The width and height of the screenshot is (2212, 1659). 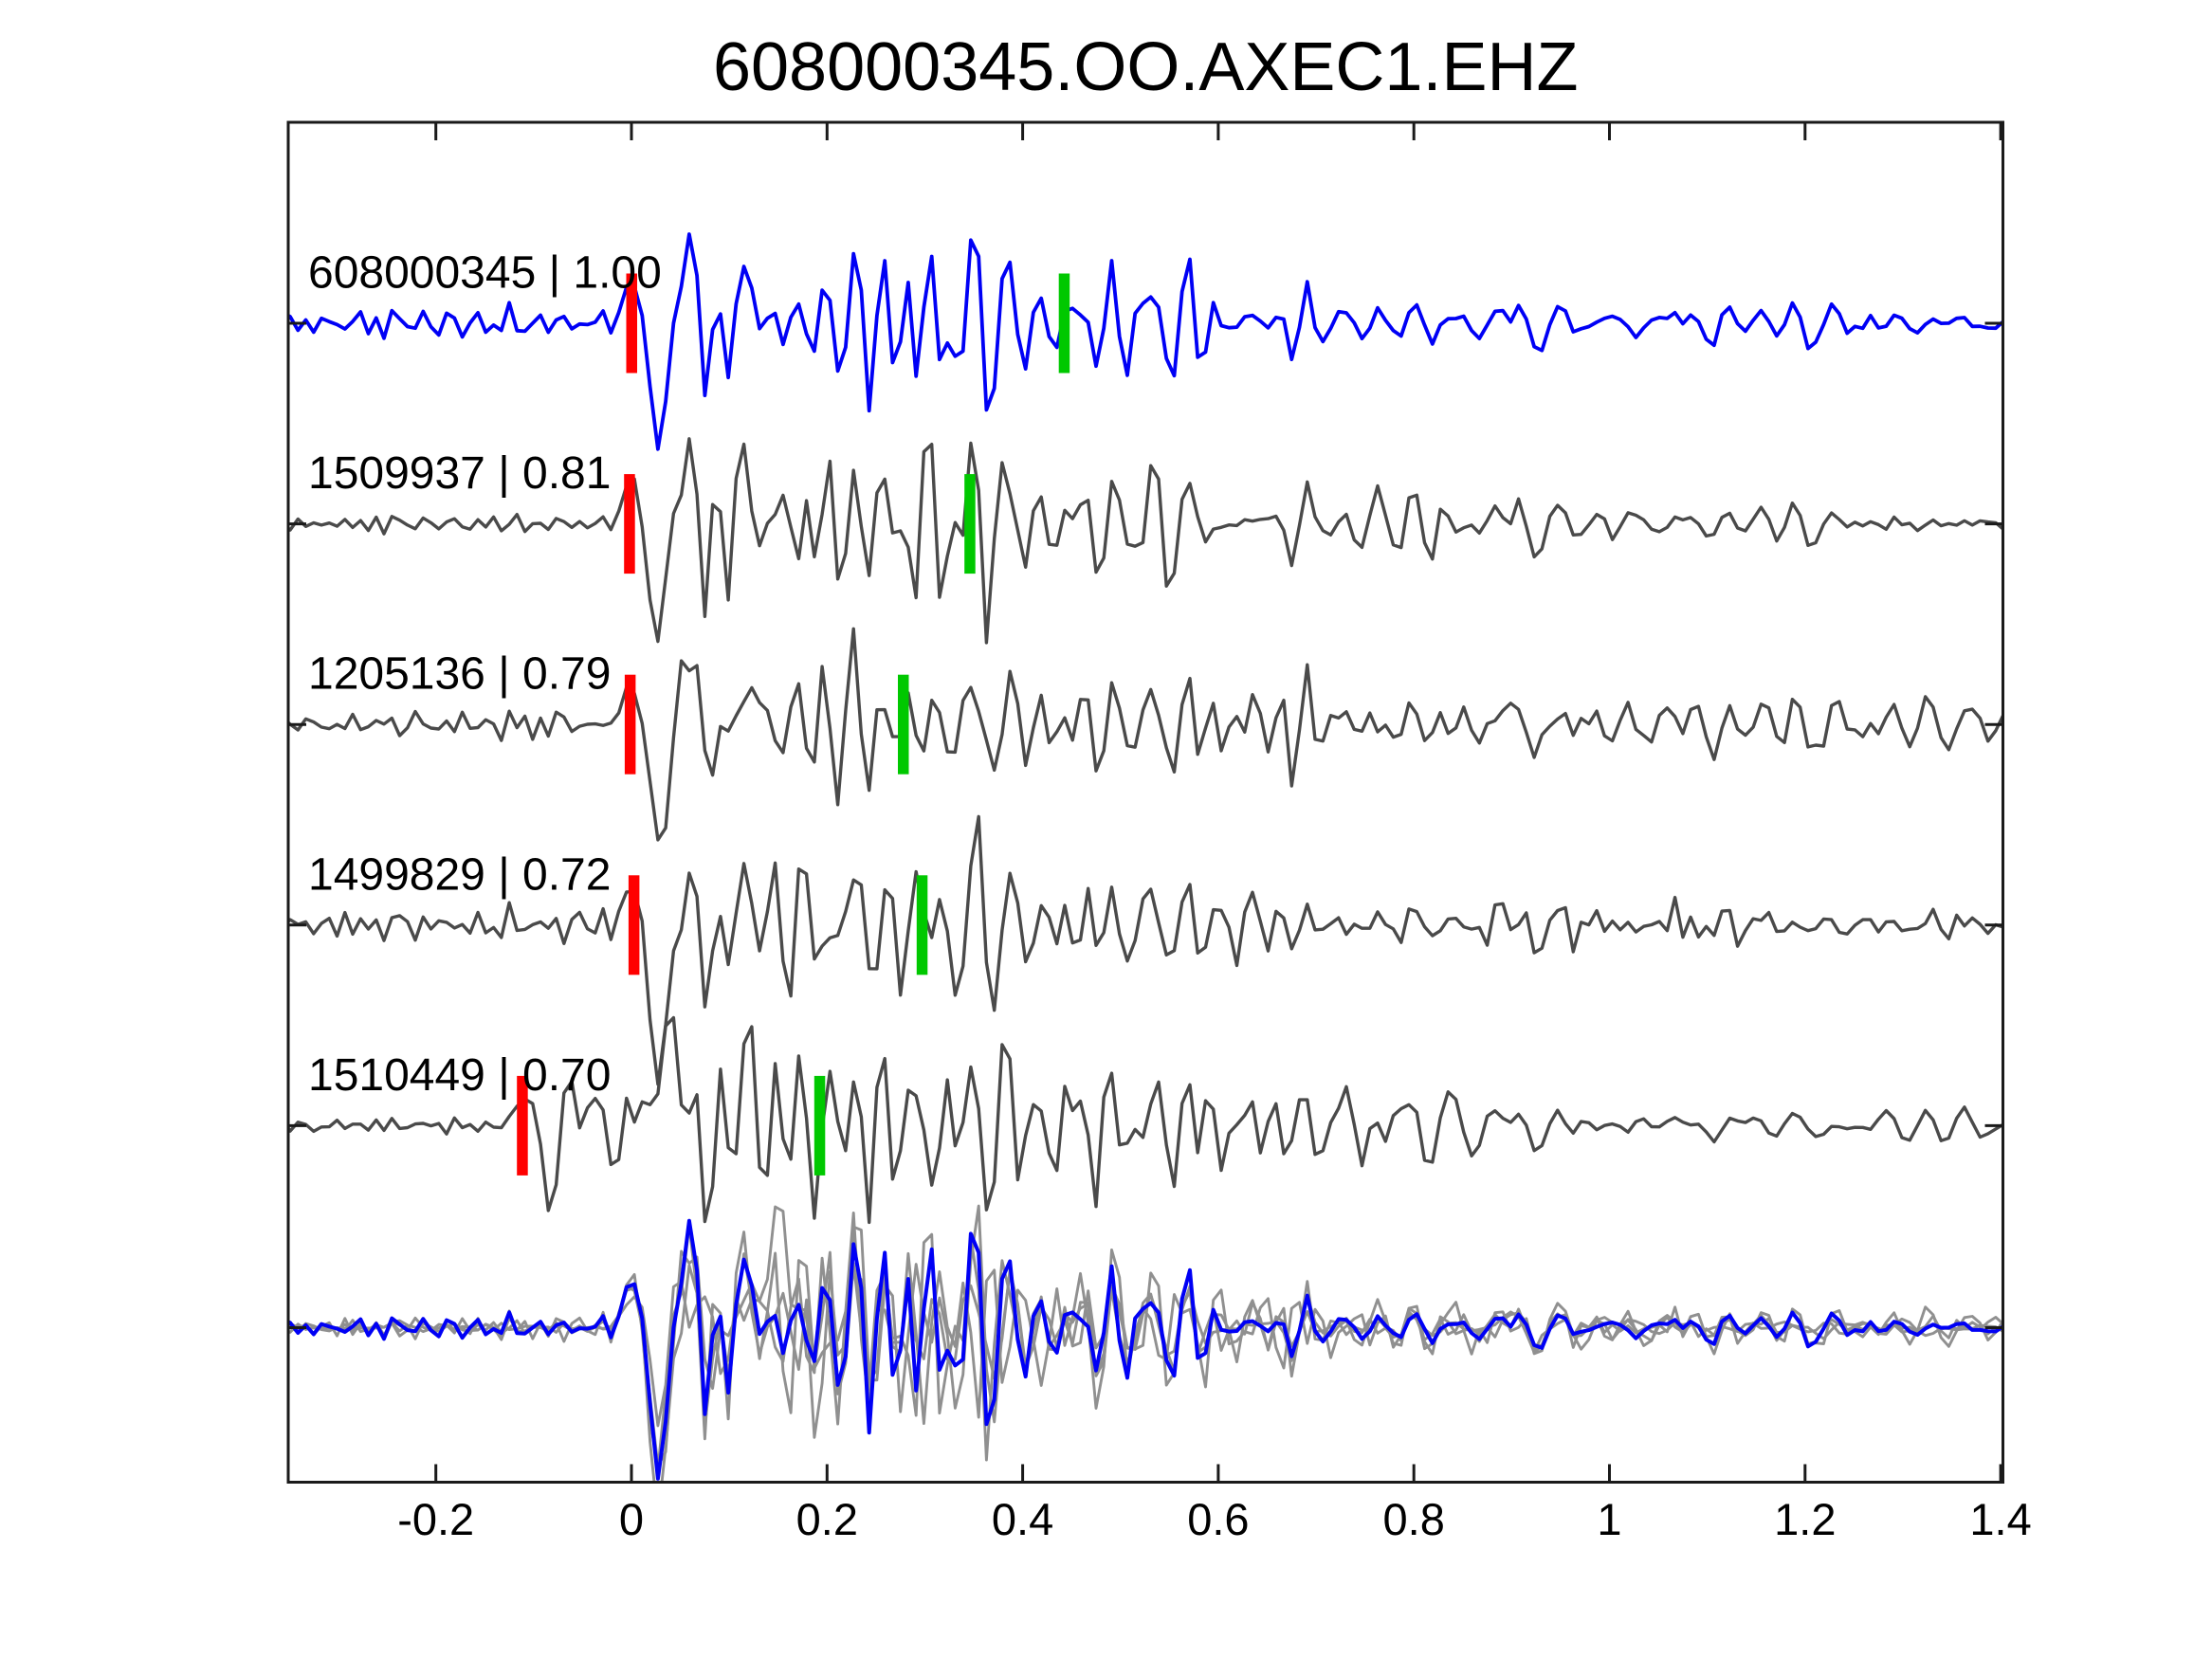 I want to click on svg-text: 1205136 | 0.79, so click(x=459, y=674).